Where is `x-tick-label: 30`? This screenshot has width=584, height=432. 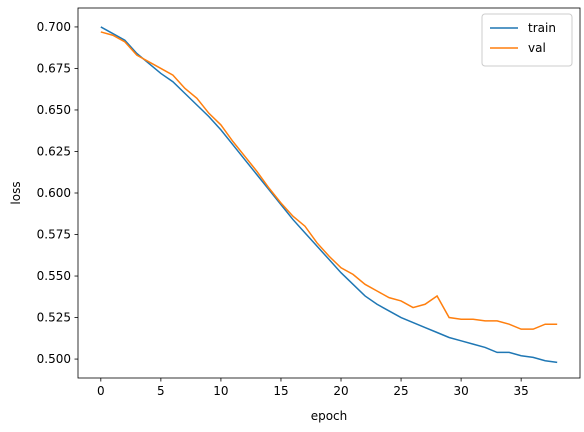
x-tick-label: 30 is located at coordinates (460, 391).